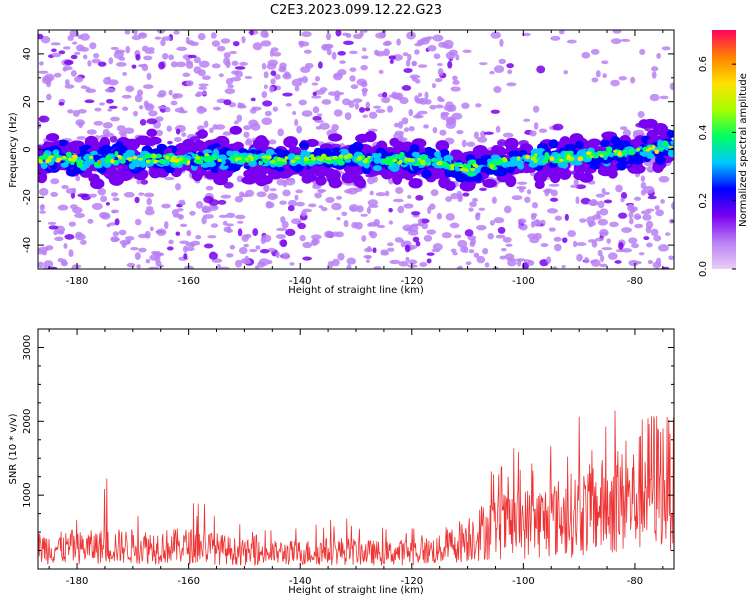 Image resolution: width=750 pixels, height=600 pixels. Describe the element at coordinates (703, 132) in the screenshot. I see `colorbar-tick-label: 0.4` at that location.